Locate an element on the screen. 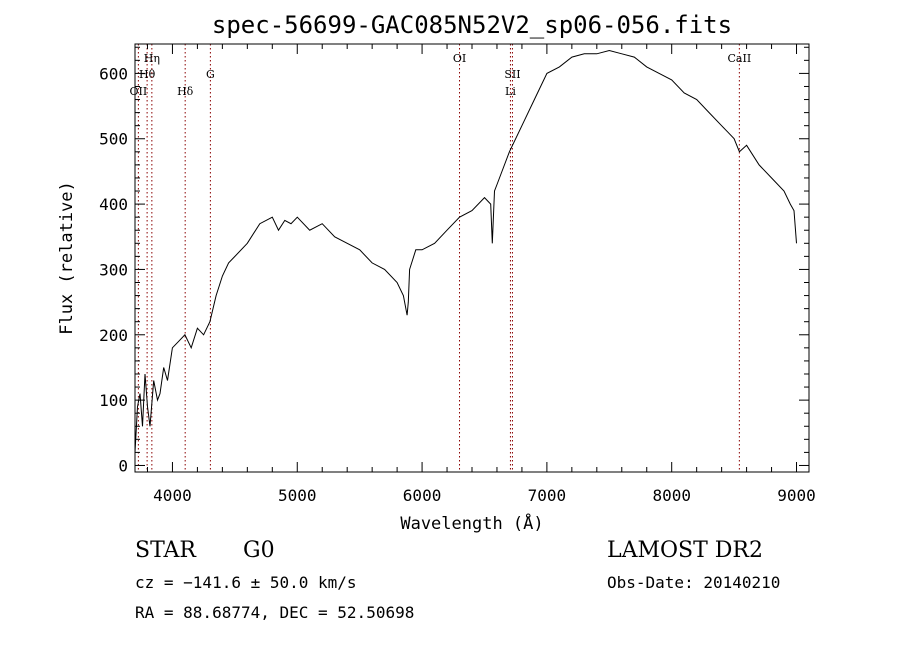  cz-value: cz = −141.6 ± 50.0 km/s is located at coordinates (246, 582).